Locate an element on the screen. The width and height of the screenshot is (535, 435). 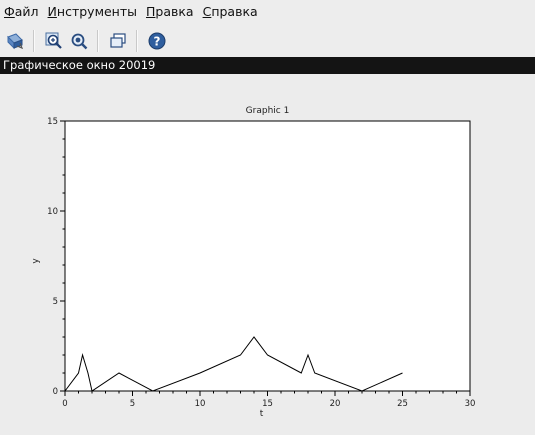
zoom-in-button is located at coordinates (54, 41).